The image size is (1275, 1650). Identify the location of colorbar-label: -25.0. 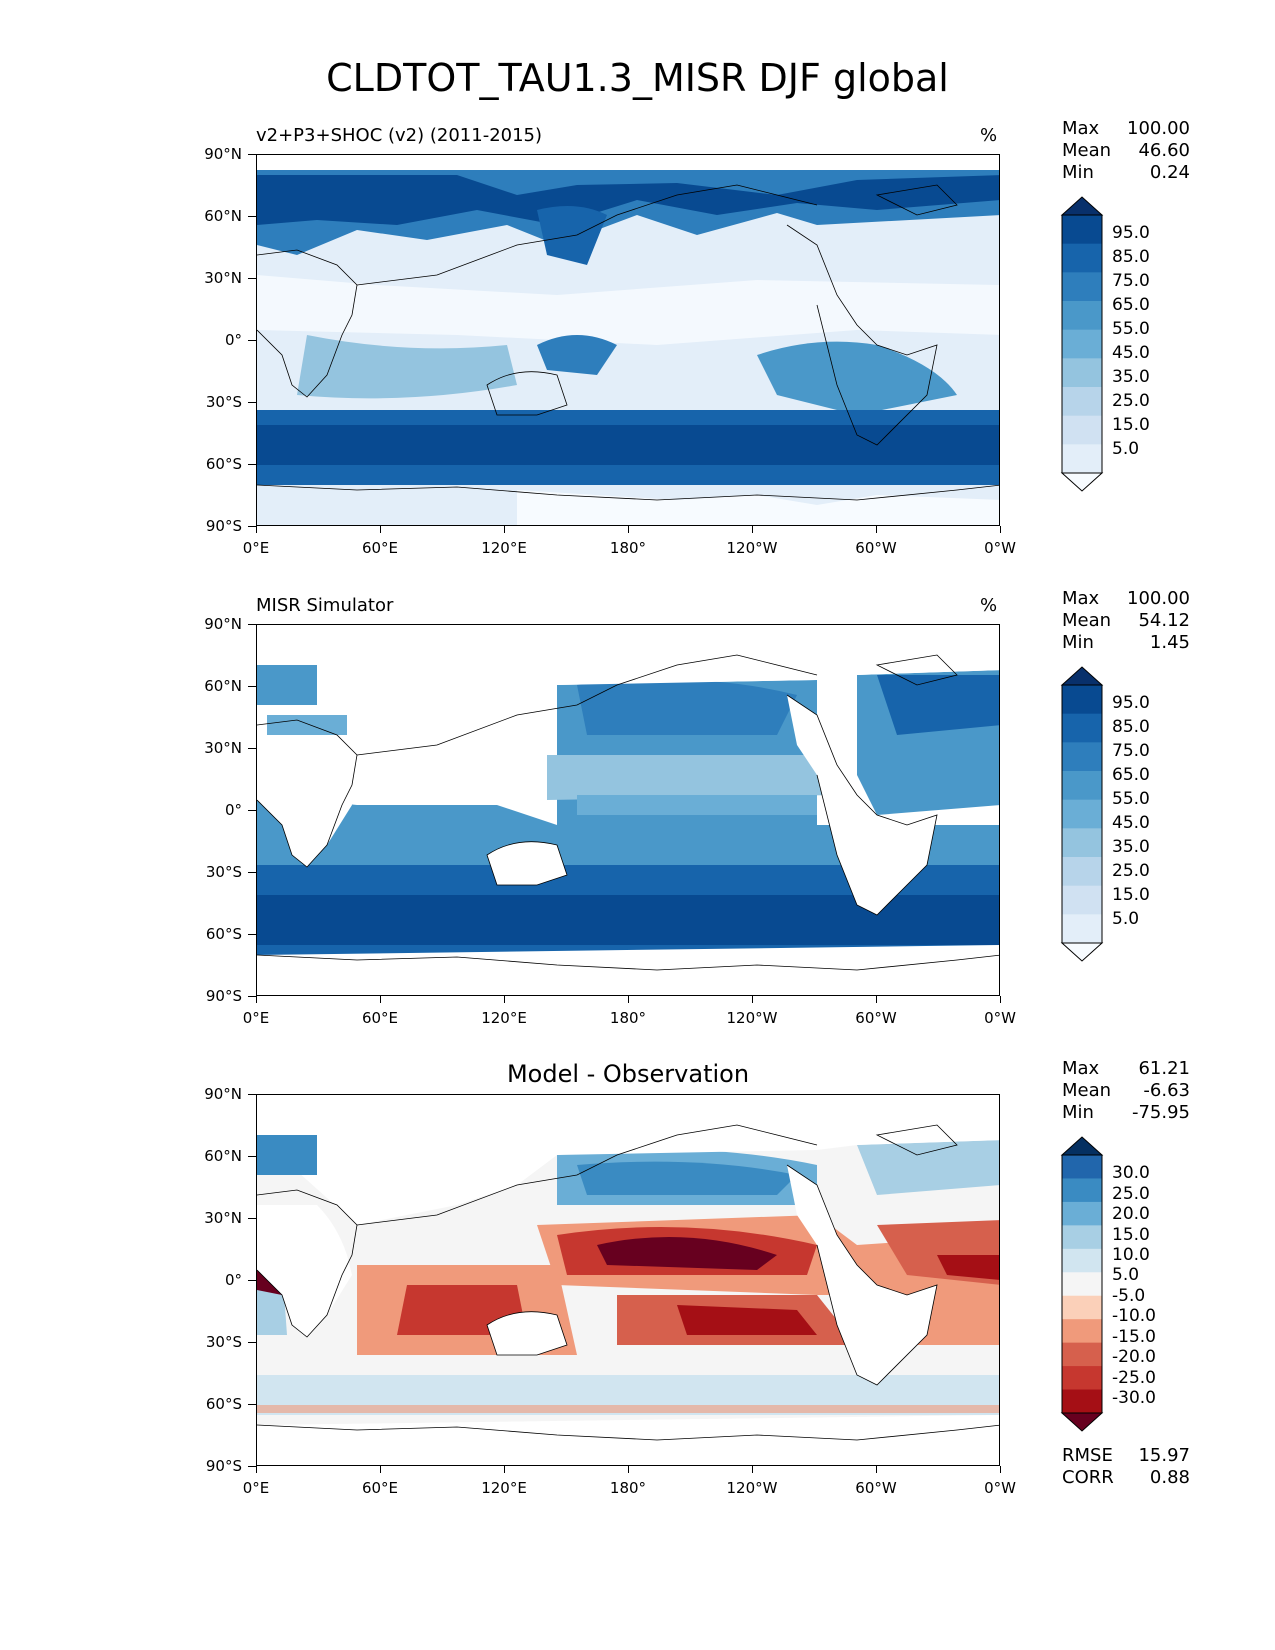
(1134, 1378).